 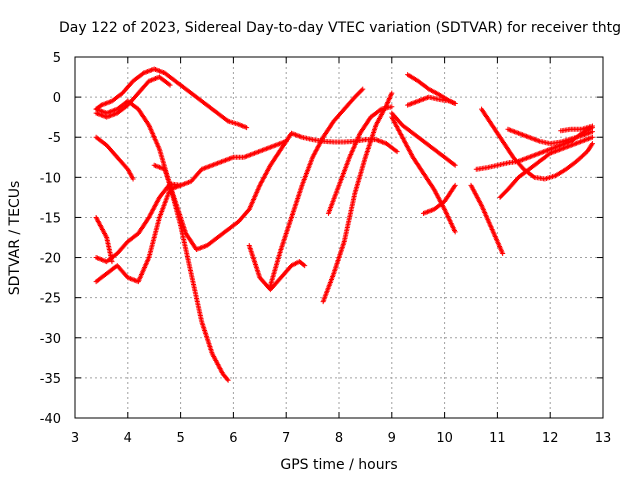 I want to click on x-tick-label: 6, so click(x=233, y=438).